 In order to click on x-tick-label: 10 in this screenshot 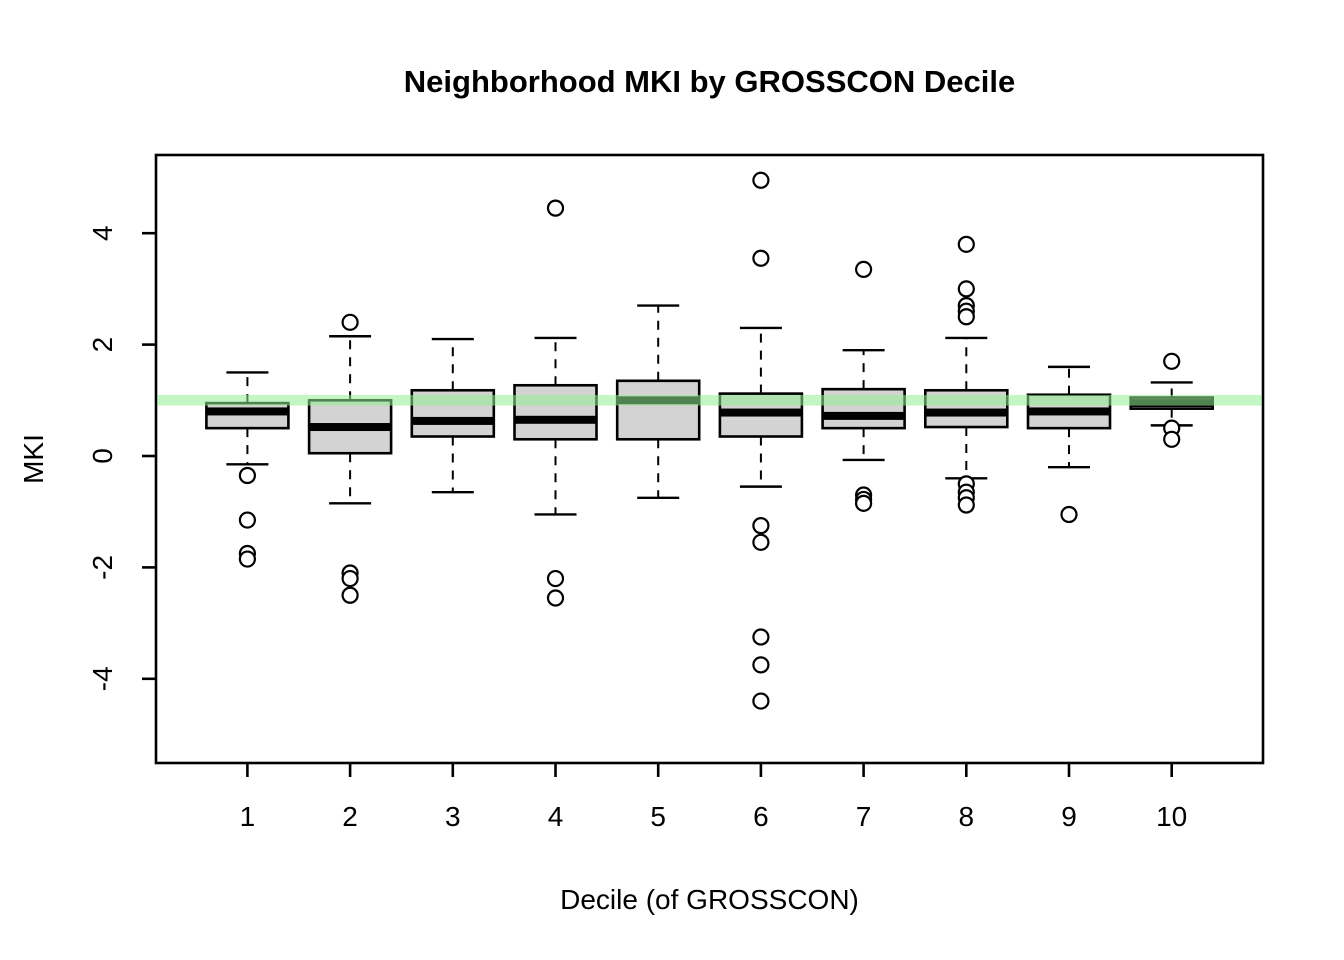, I will do `click(1171, 816)`.